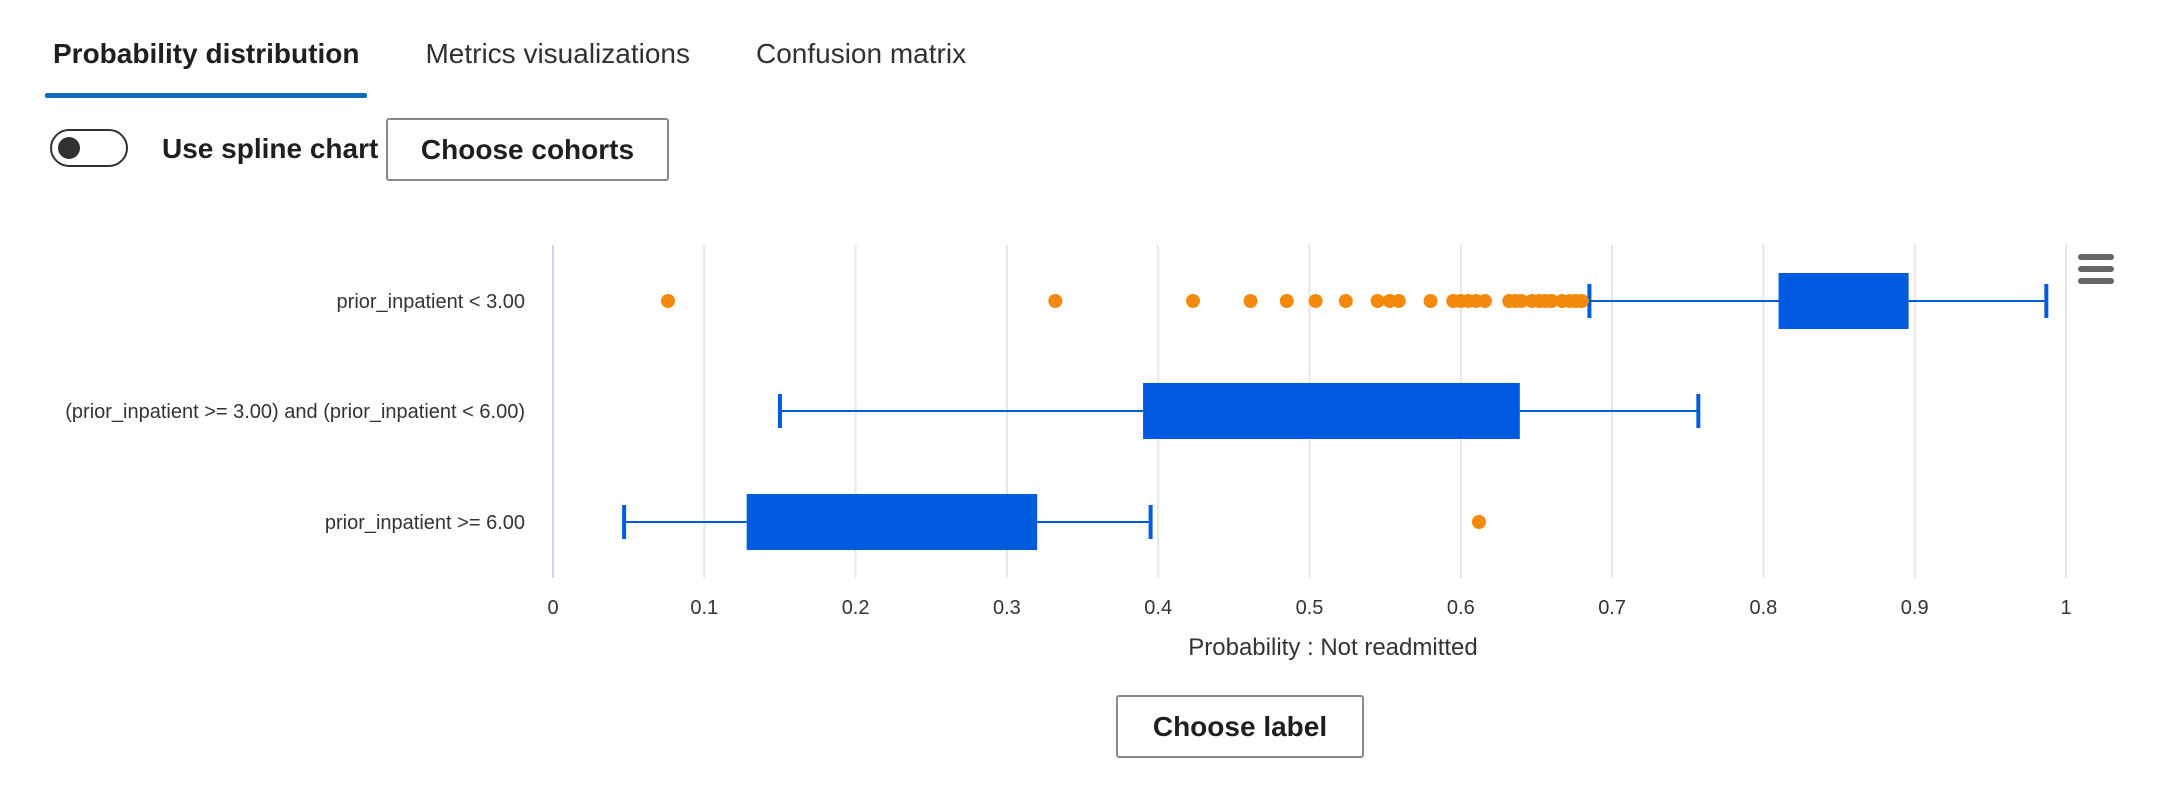  What do you see at coordinates (206, 49) in the screenshot?
I see `tab-probability-distribution: Probability distribution` at bounding box center [206, 49].